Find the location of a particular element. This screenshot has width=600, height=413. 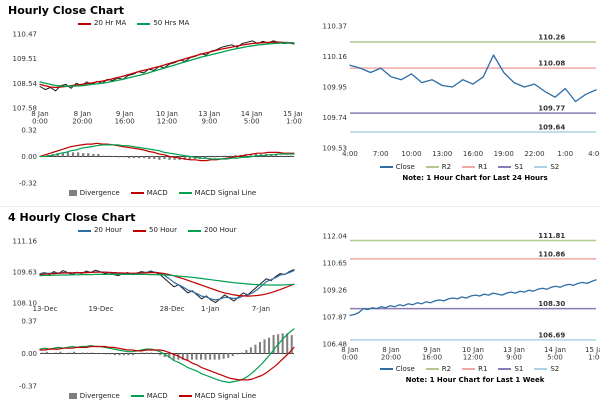

svg-text: 110.08 is located at coordinates (551, 64).